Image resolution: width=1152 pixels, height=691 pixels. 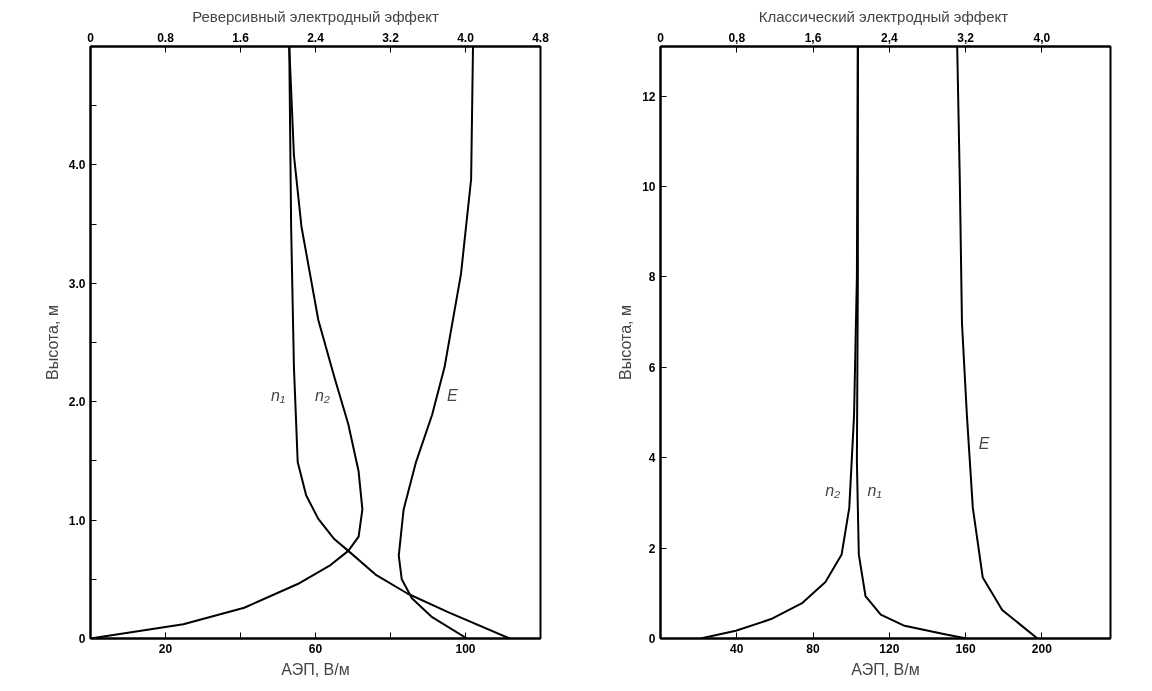 I want to click on y-tick-label: 8, so click(x=652, y=277).